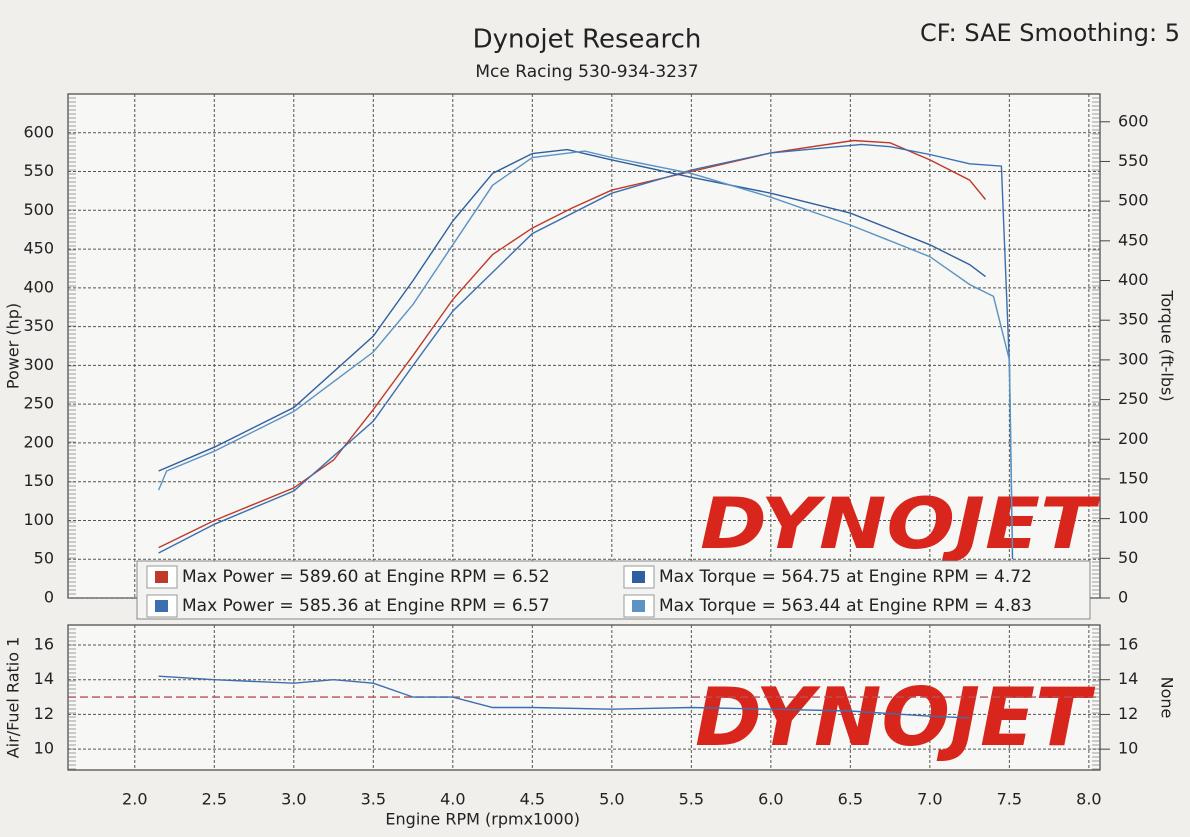 This screenshot has width=1190, height=837. I want to click on y-tick-label: 100, so click(38, 519).